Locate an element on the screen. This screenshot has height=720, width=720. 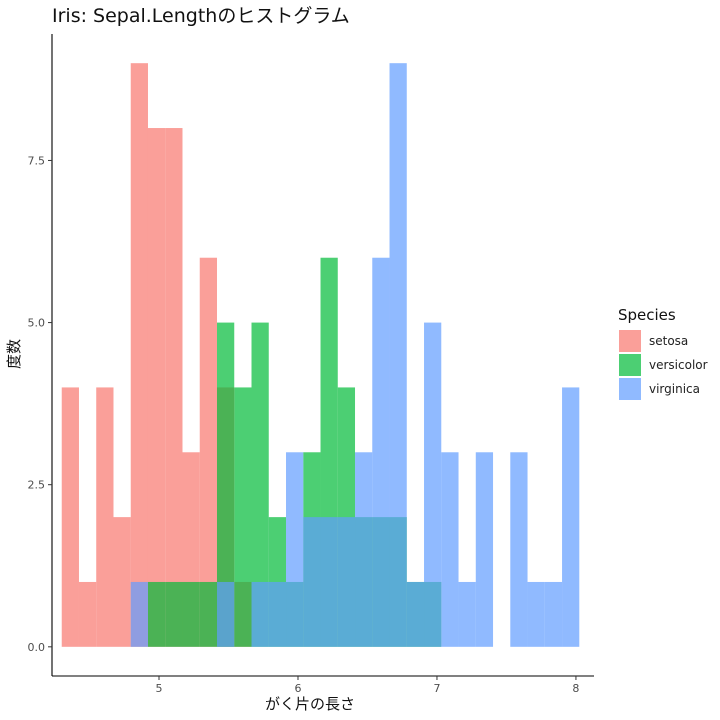
y-tick-label-3: 7.5 is located at coordinates (37, 160).